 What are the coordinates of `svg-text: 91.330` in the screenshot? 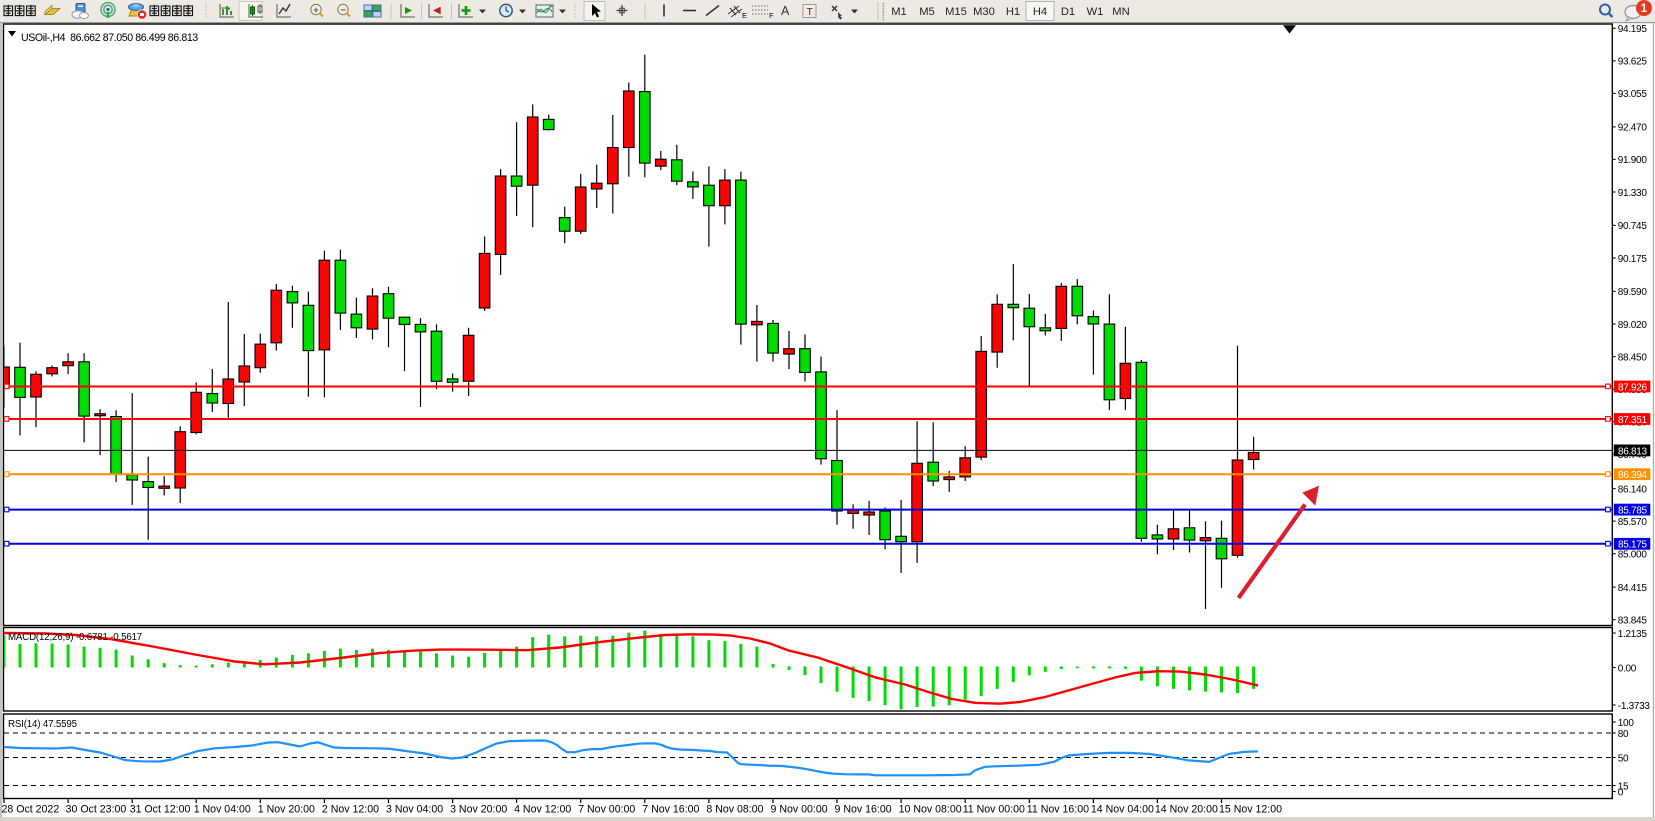 It's located at (1633, 193).